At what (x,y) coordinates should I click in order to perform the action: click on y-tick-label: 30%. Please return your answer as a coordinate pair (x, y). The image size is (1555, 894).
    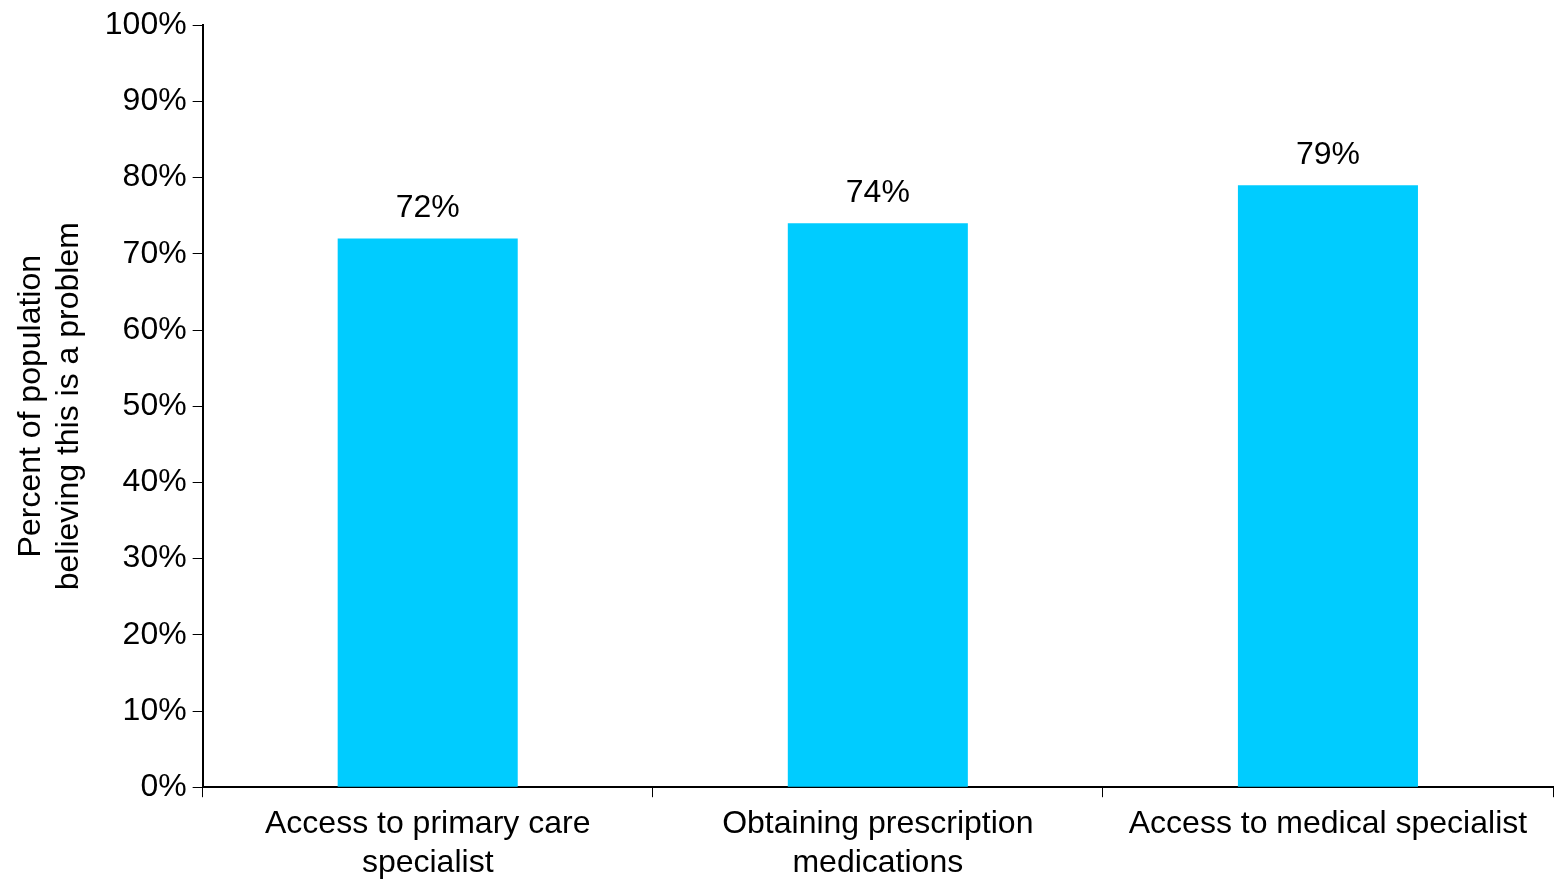
    Looking at the image, I should click on (154, 556).